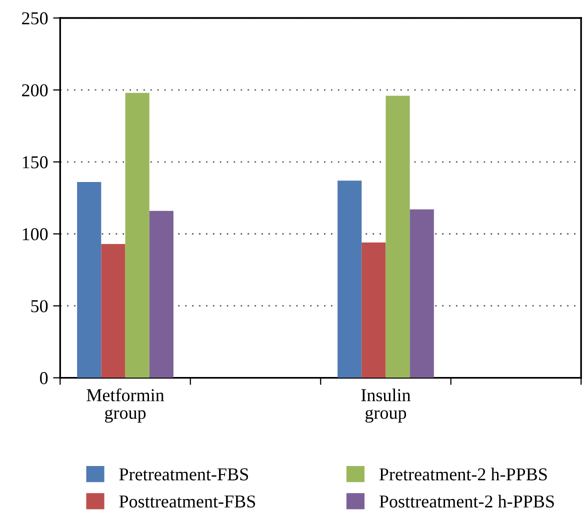  What do you see at coordinates (183, 474) in the screenshot?
I see `legend-label: Pretreatment-FBS` at bounding box center [183, 474].